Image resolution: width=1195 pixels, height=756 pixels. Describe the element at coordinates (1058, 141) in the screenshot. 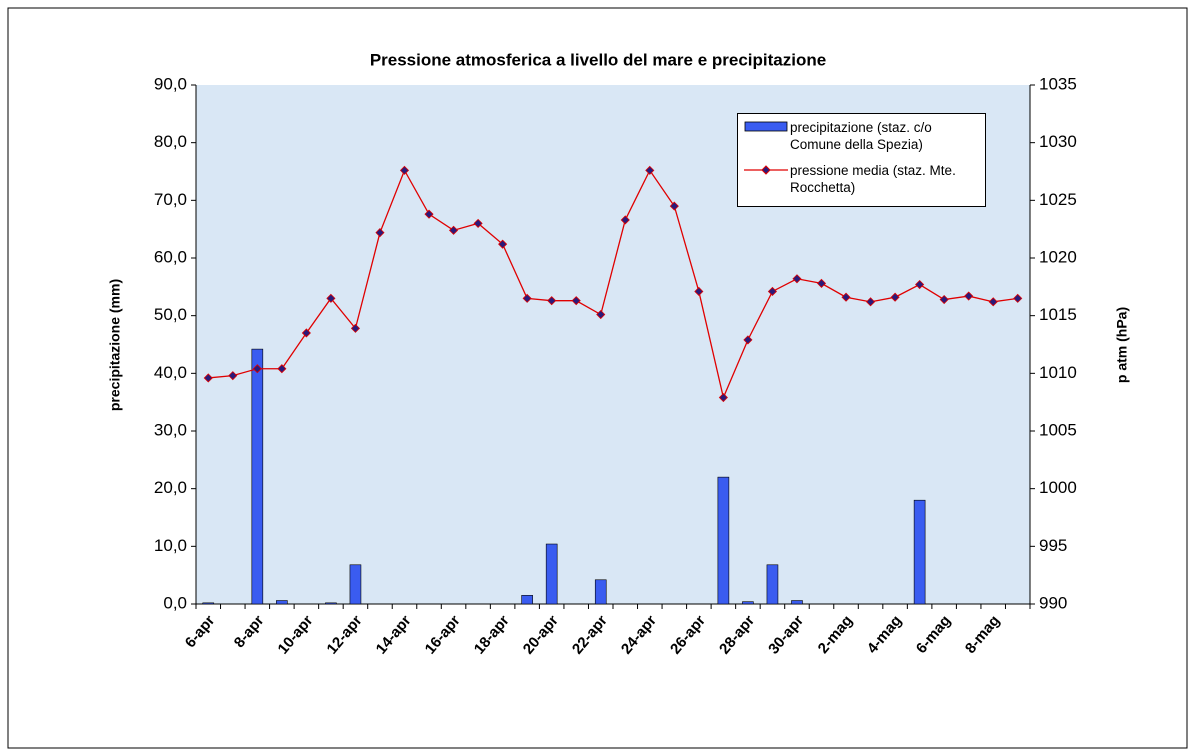

I see `y2-tick-label: 1030` at that location.